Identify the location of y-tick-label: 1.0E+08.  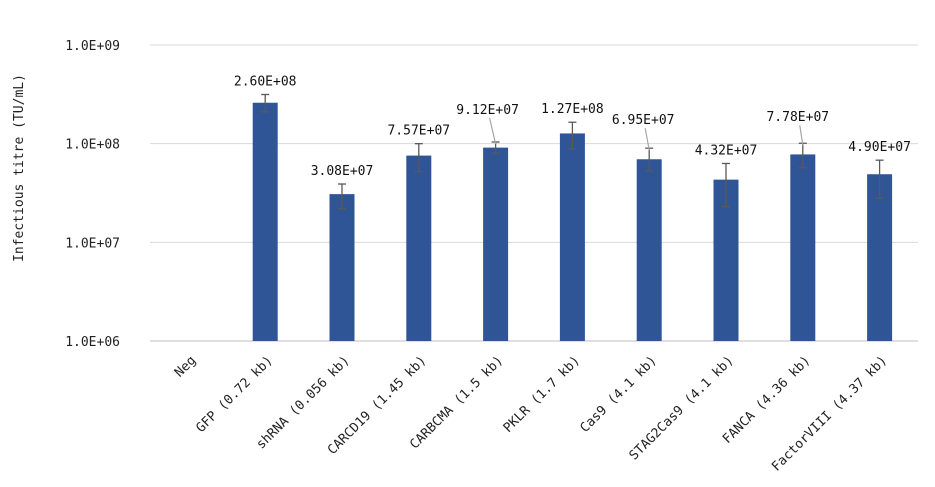
(92, 145).